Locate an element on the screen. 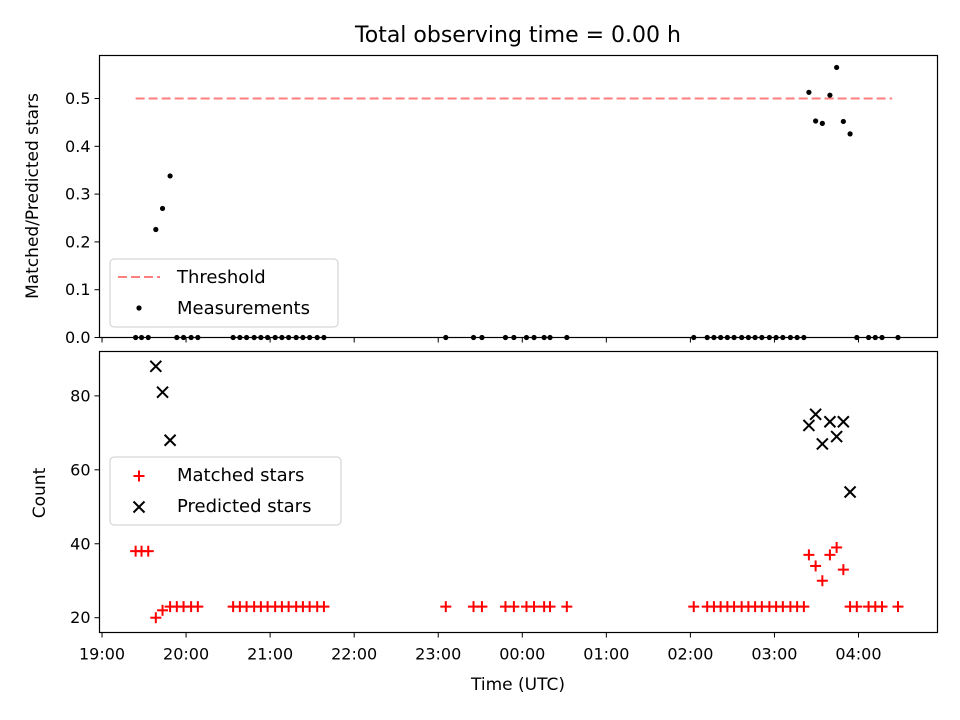  chart-title: Total observing time = 0.00 h is located at coordinates (517, 35).